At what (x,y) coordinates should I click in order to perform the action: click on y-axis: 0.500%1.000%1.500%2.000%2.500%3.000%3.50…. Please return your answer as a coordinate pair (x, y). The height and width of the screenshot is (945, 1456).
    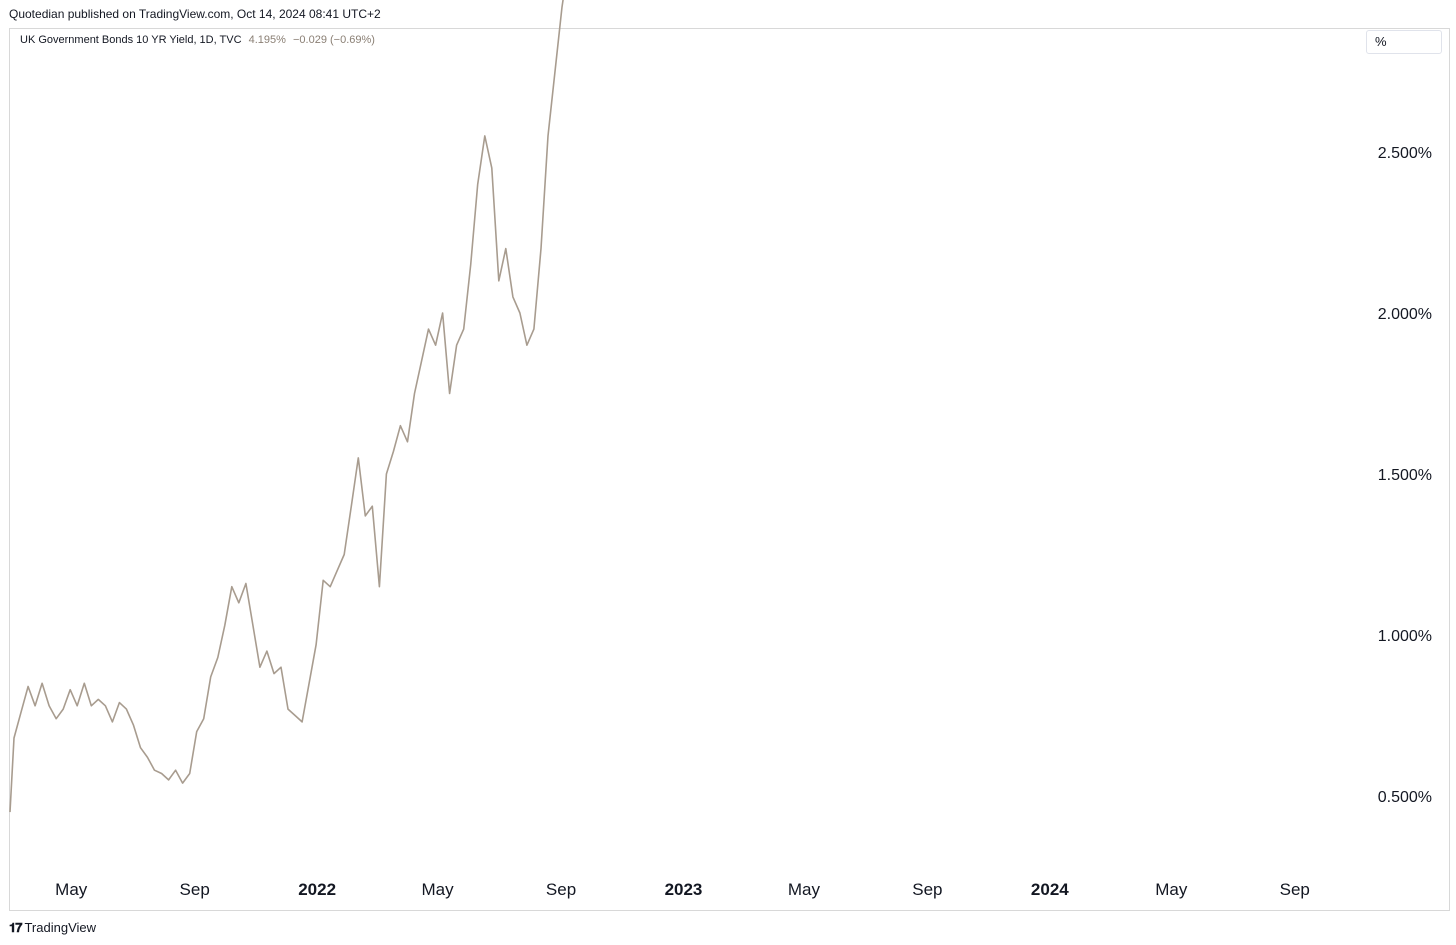
    Looking at the image, I should click on (1405, 403).